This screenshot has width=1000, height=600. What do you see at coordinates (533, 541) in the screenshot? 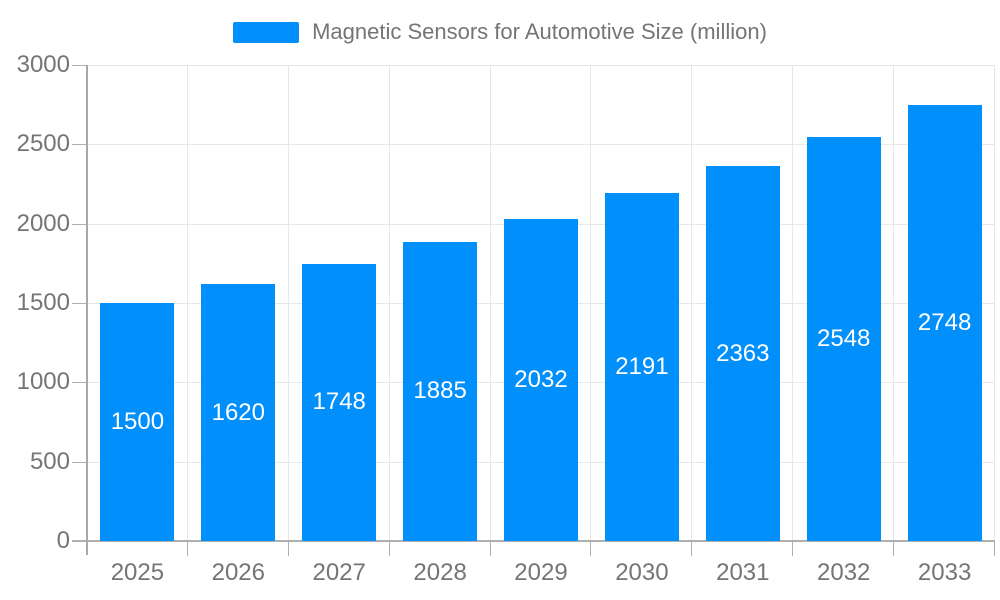
I see `x-axis-line` at bounding box center [533, 541].